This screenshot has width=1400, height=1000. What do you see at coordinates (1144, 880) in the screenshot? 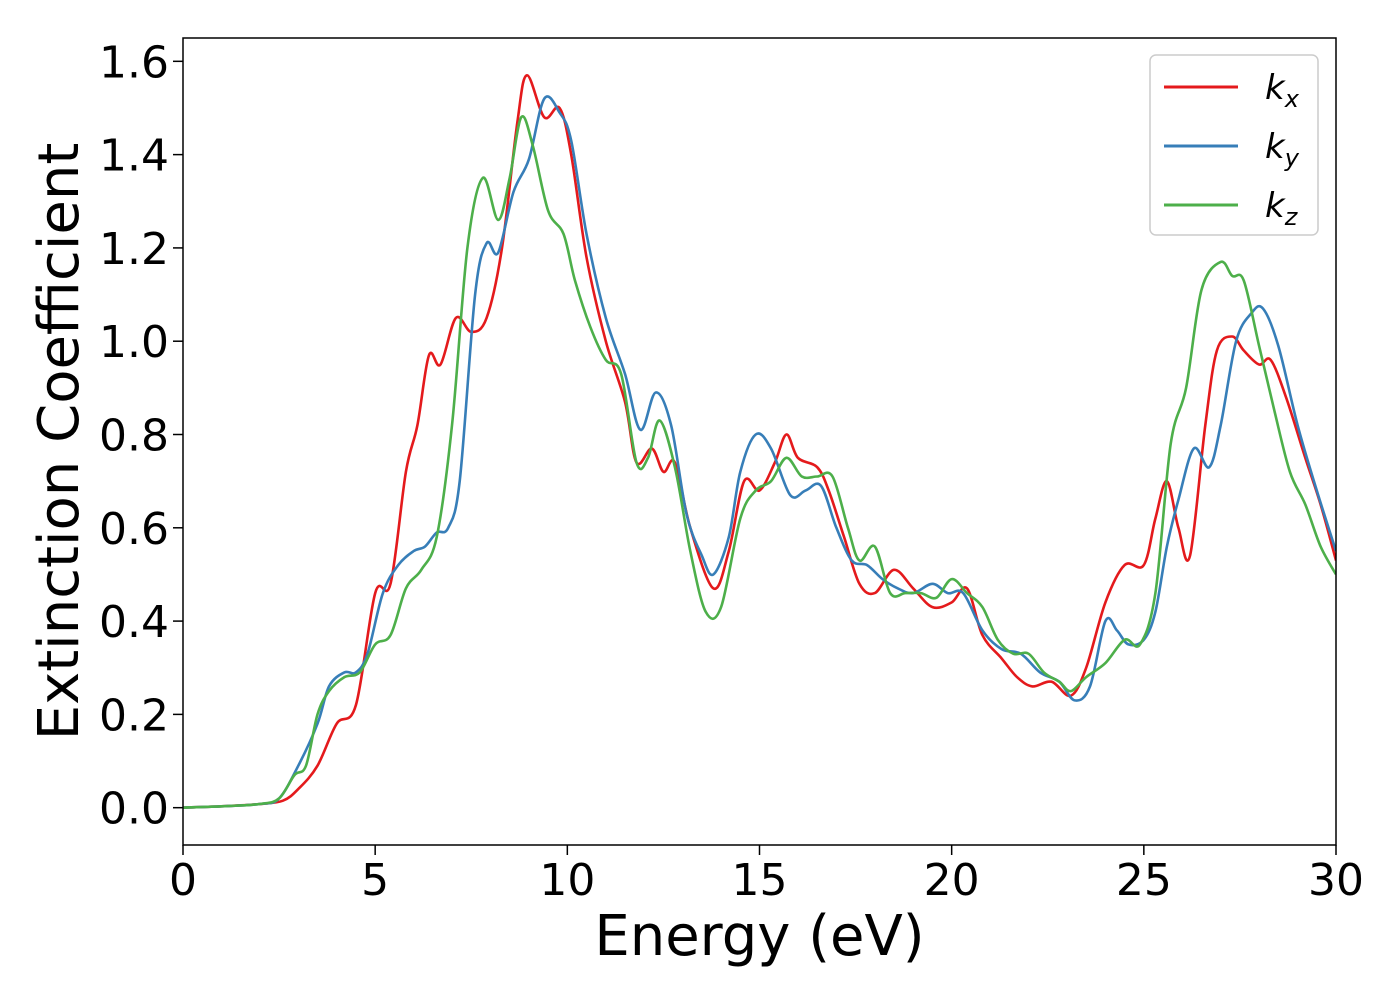
I see `x-tick-label: 25` at bounding box center [1144, 880].